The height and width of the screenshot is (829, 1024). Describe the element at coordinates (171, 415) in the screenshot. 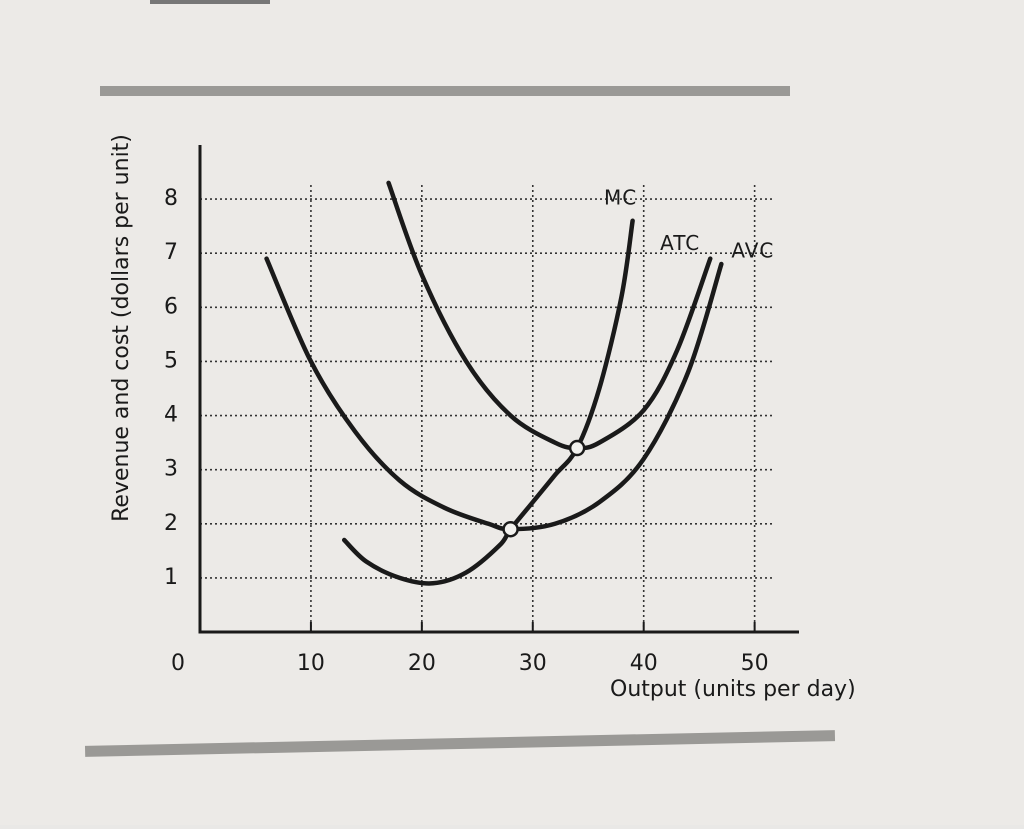

I see `y-tick-label: 4` at that location.